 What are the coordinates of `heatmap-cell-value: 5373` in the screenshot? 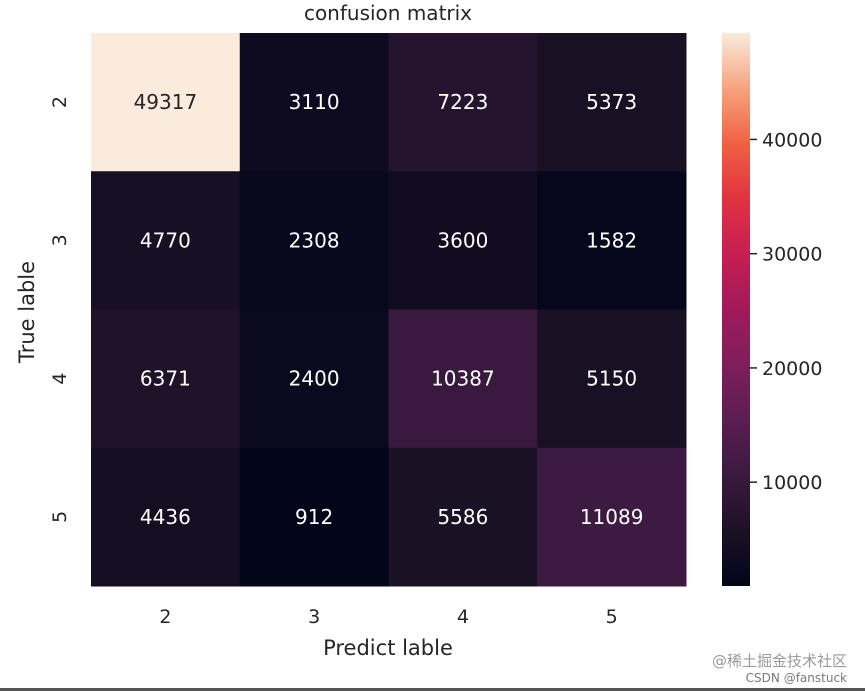 It's located at (611, 102).